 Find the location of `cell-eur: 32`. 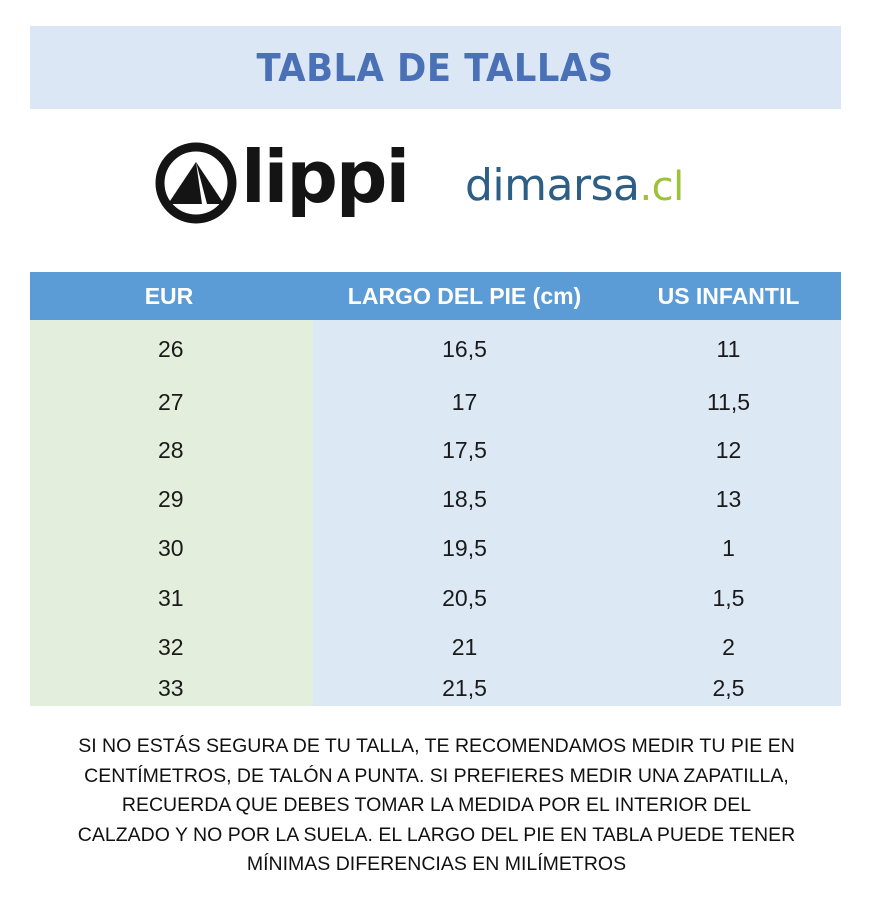

cell-eur: 32 is located at coordinates (171, 646).